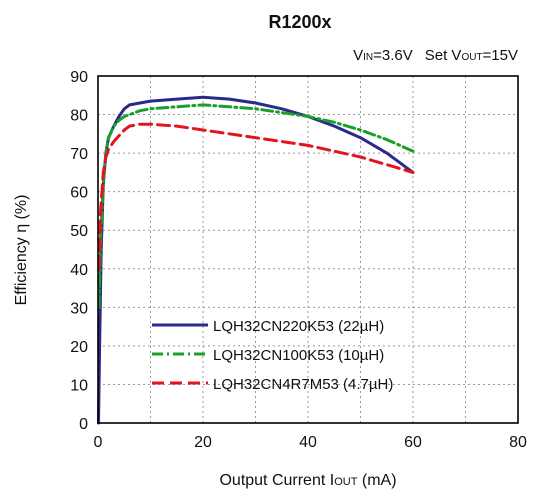  What do you see at coordinates (346, 482) in the screenshot?
I see `x-axis-label-sub: OUT` at bounding box center [346, 482].